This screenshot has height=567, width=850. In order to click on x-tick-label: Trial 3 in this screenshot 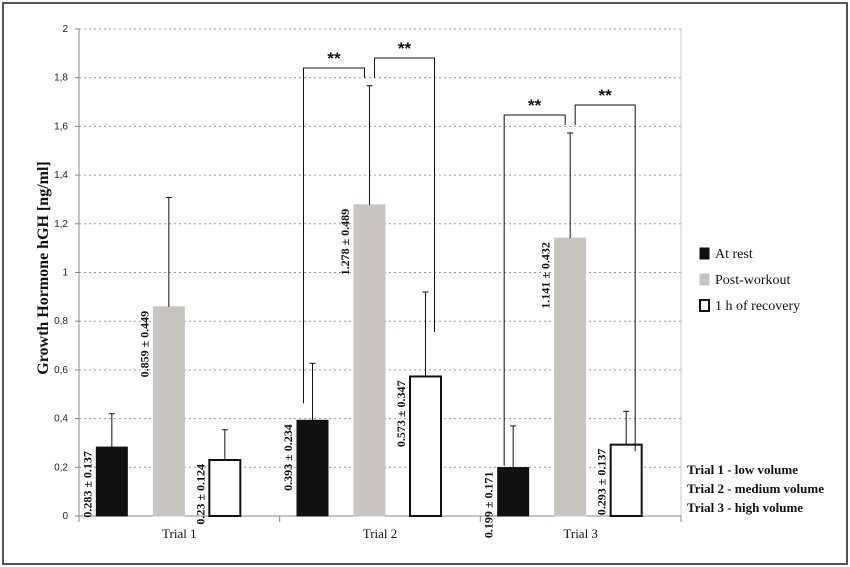, I will do `click(580, 533)`.